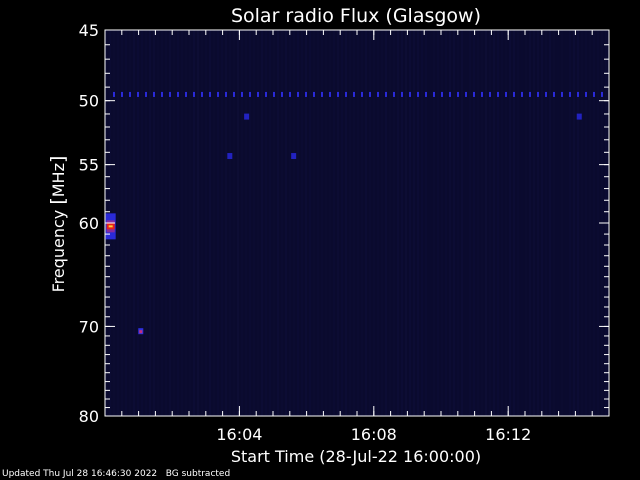 This screenshot has height=480, width=640. What do you see at coordinates (89, 416) in the screenshot?
I see `y-tick-label: 80` at bounding box center [89, 416].